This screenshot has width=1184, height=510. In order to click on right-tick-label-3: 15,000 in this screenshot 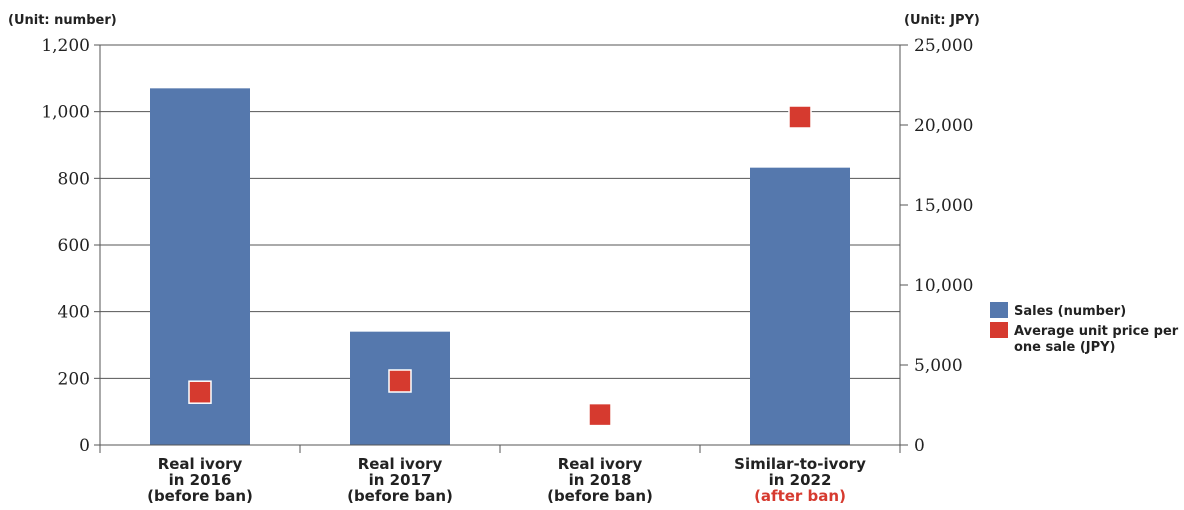, I will do `click(943, 206)`.